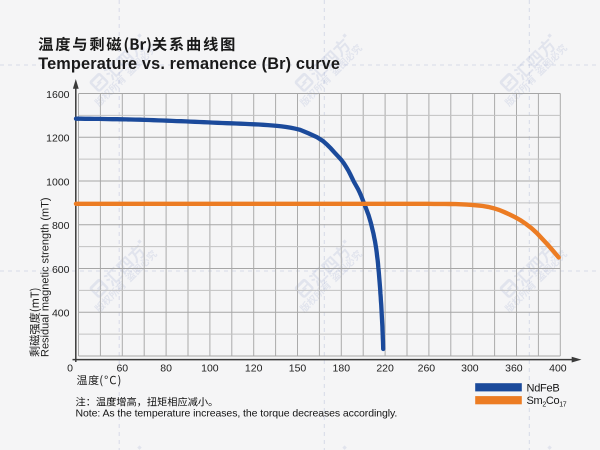  What do you see at coordinates (61, 226) in the screenshot?
I see `svg-text: 800` at bounding box center [61, 226].